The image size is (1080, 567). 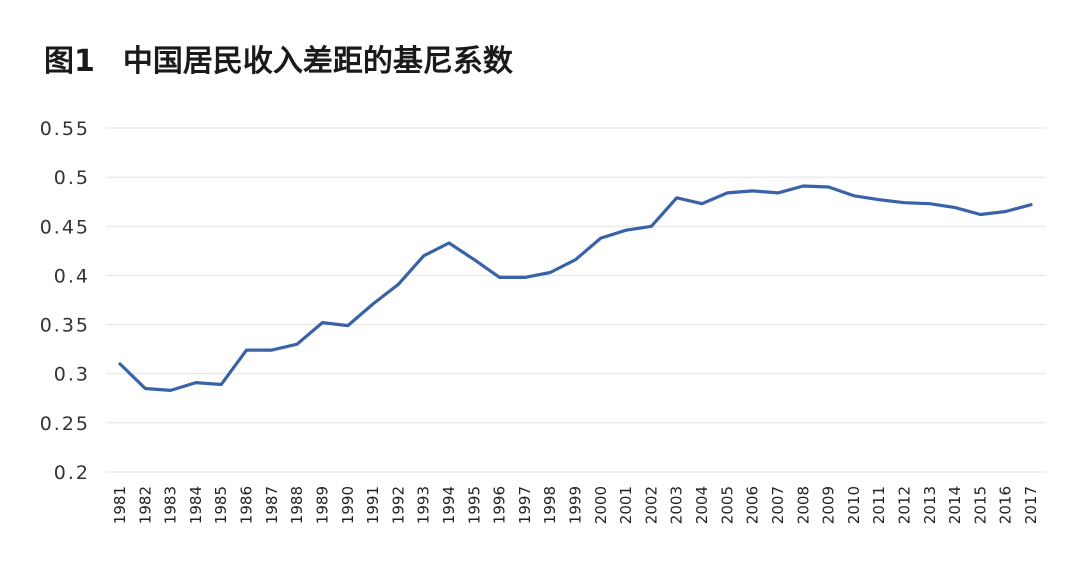 What do you see at coordinates (879, 200) in the screenshot?
I see `data-point-2011` at bounding box center [879, 200].